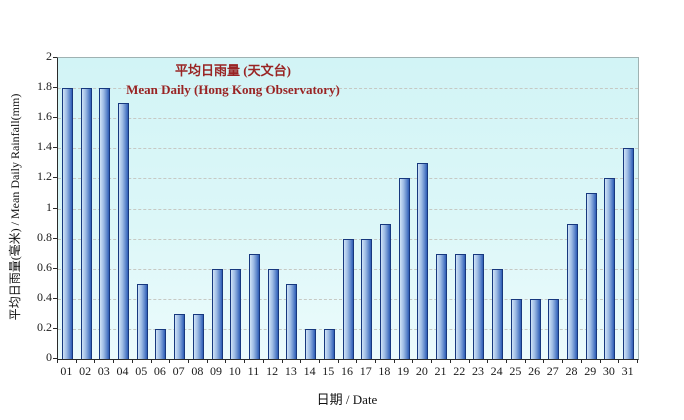 Image resolution: width=684 pixels, height=420 pixels. I want to click on x-tick-label: 10, so click(234, 371).